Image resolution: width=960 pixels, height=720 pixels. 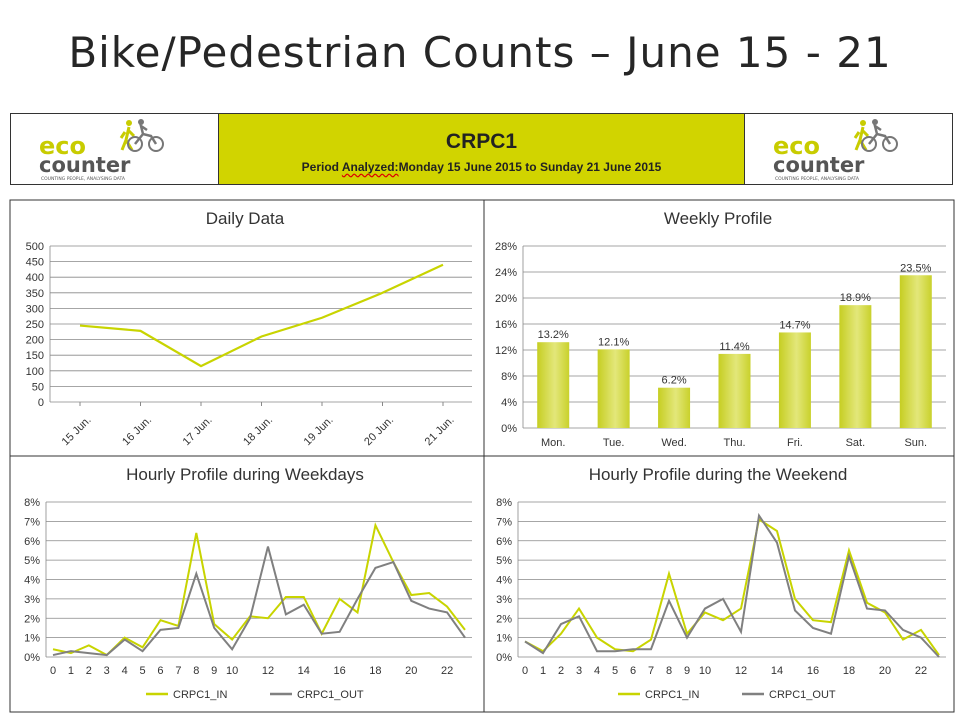 I want to click on y-tick-label: 400, so click(x=35, y=278).